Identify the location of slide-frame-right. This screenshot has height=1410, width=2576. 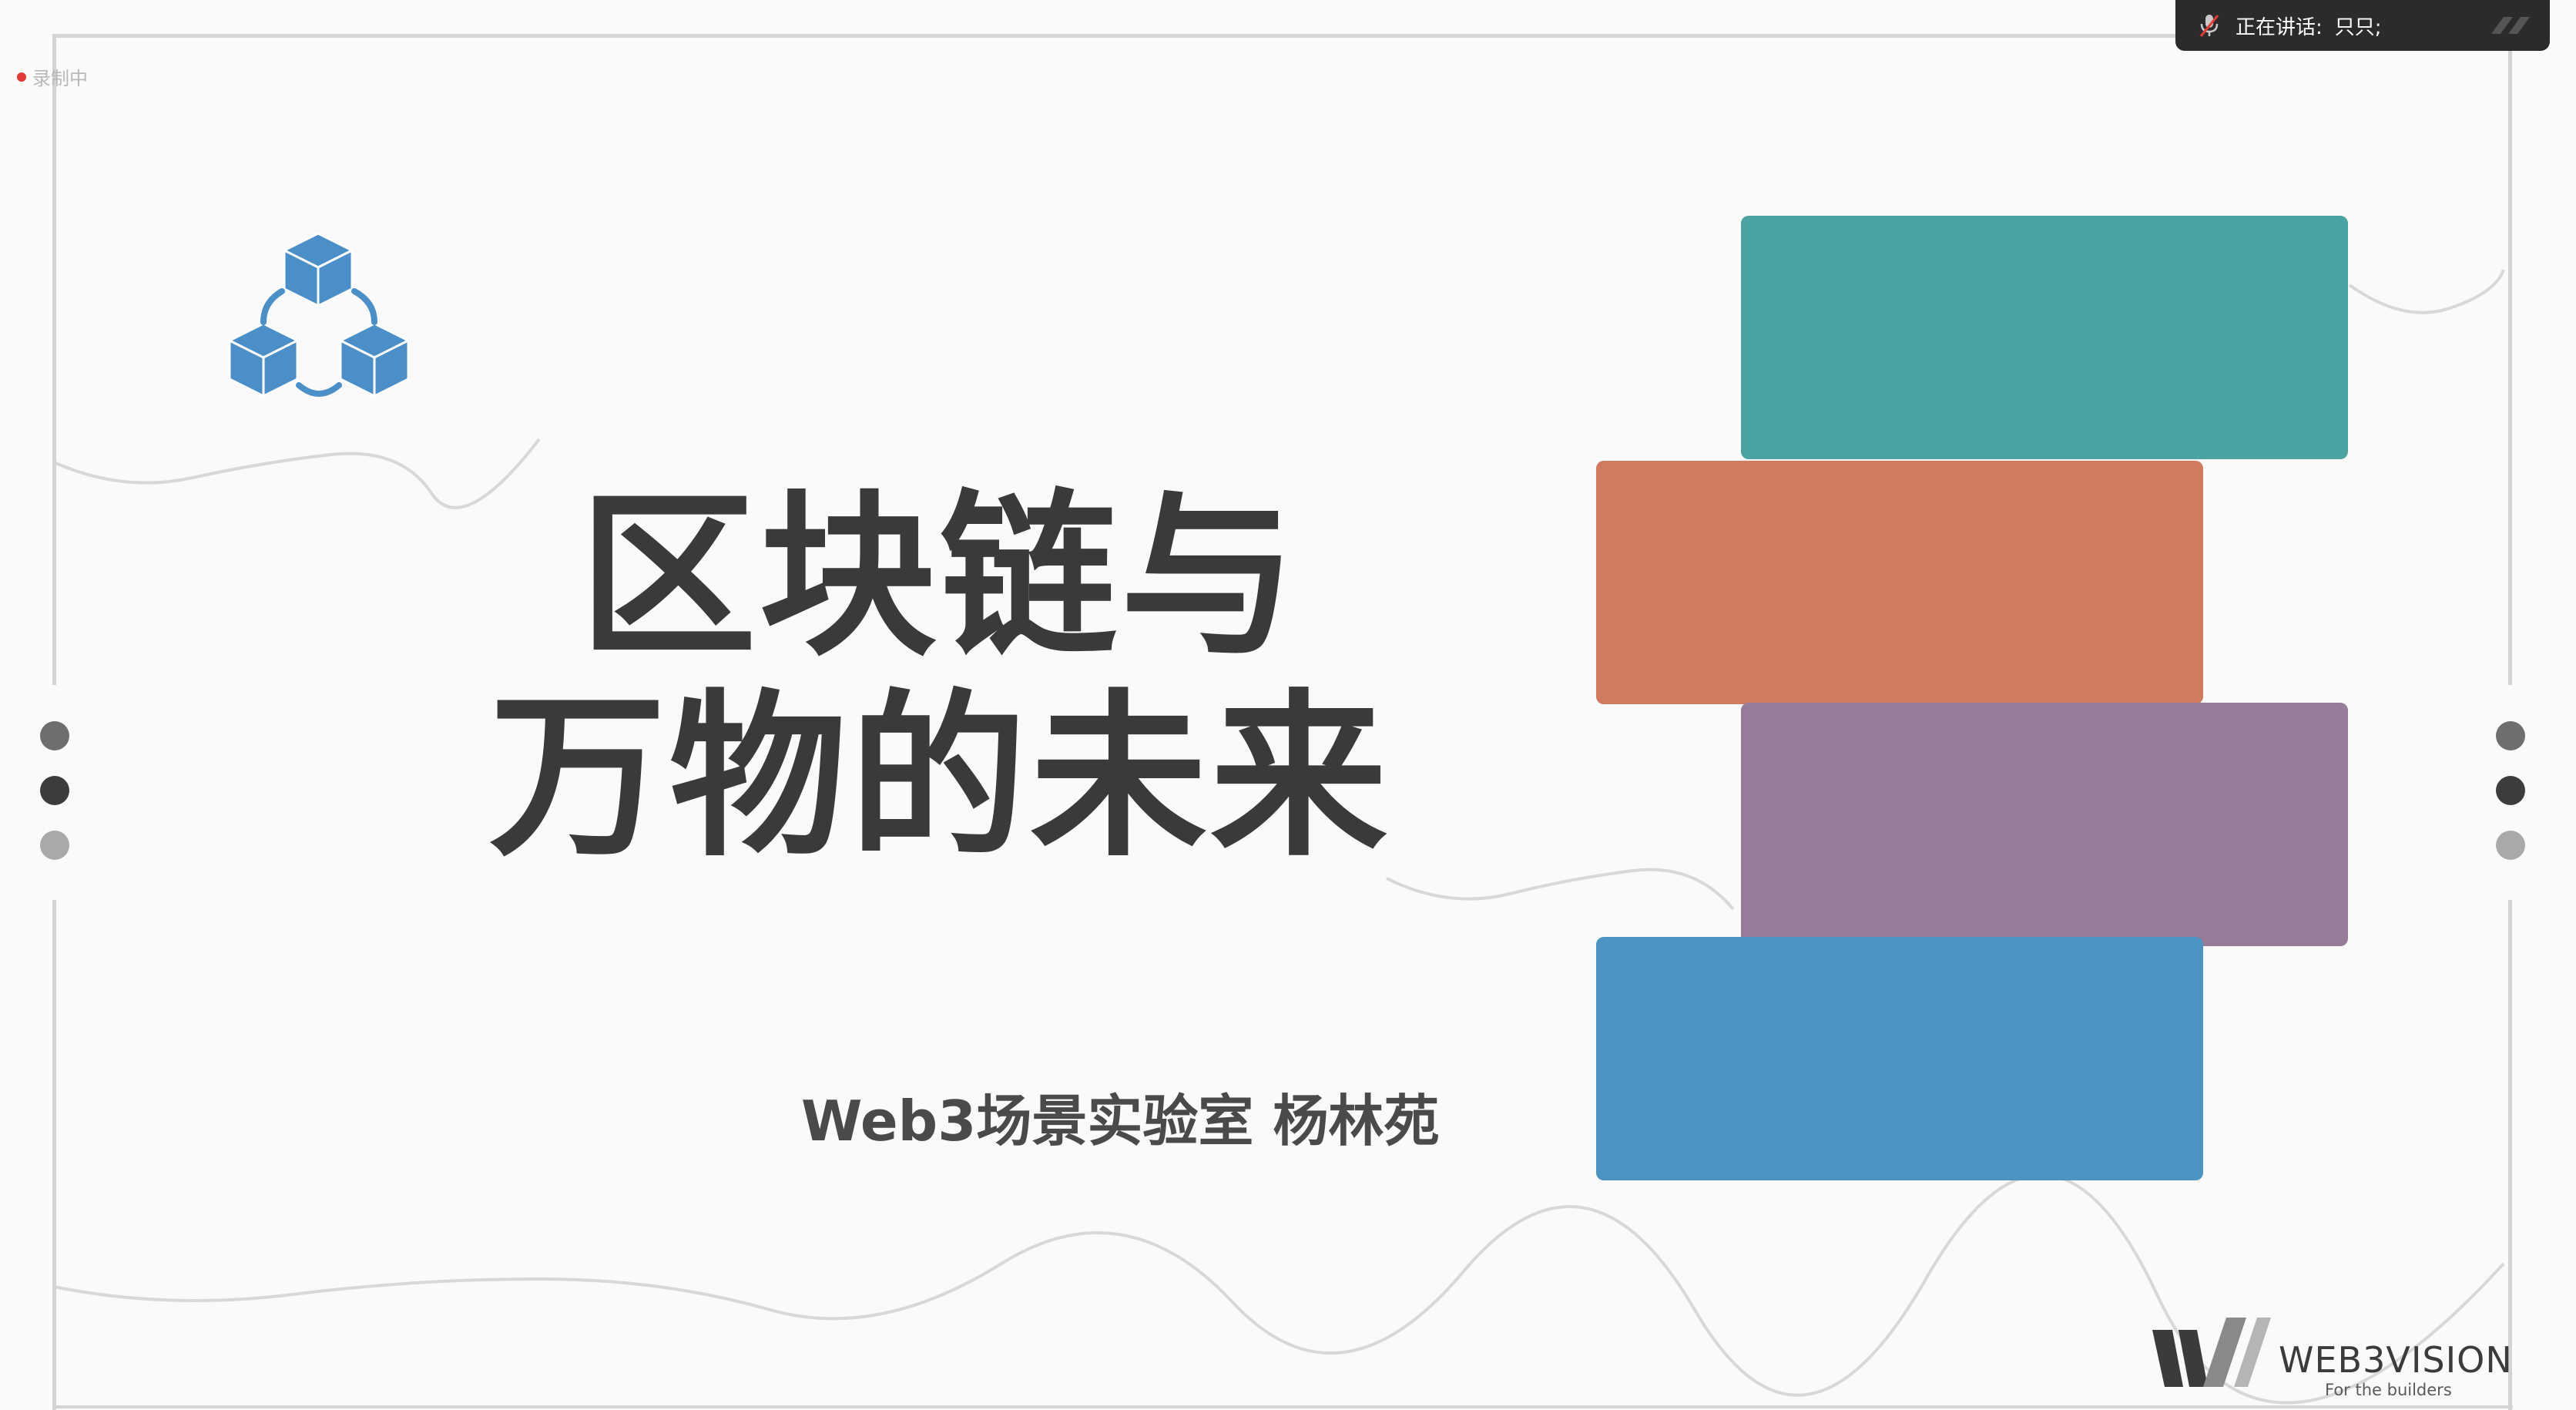
(2510, 359).